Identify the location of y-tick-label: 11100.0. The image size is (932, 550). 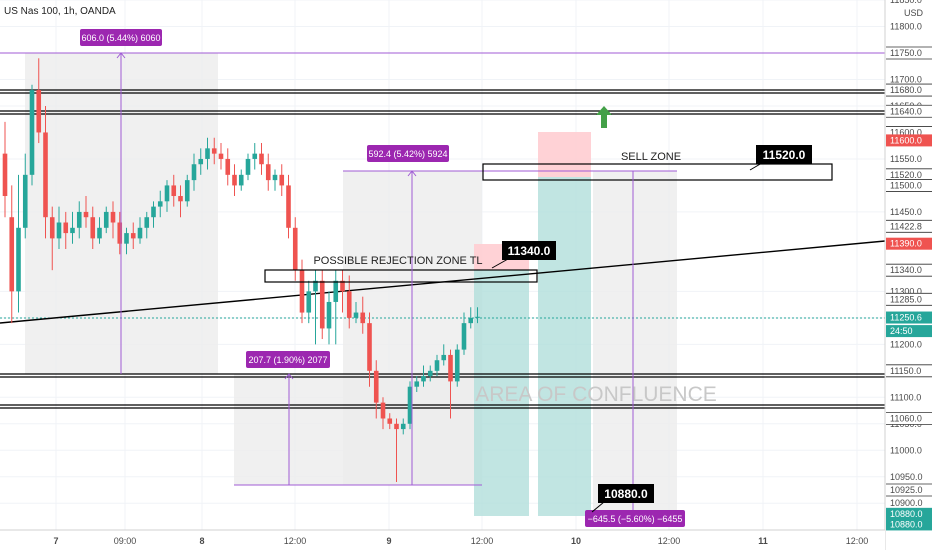
(905, 397).